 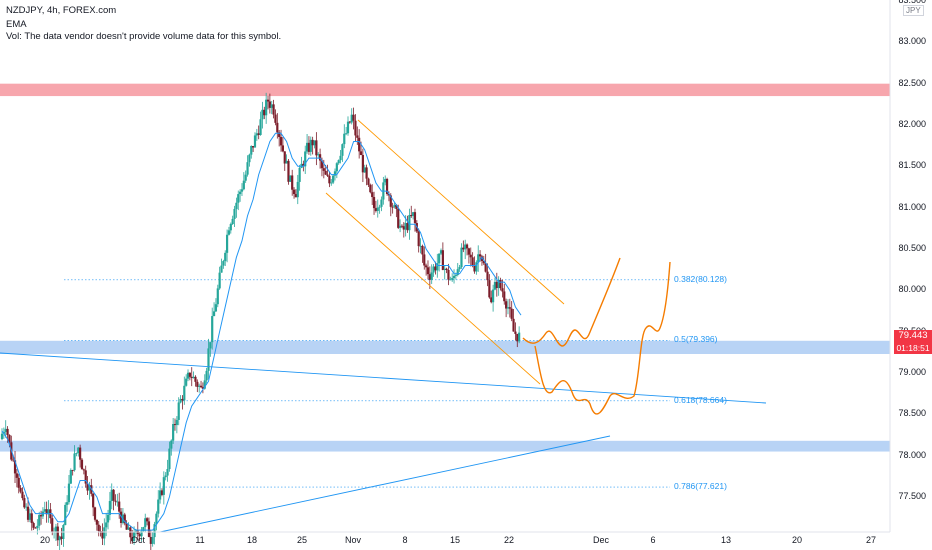 I want to click on projection-path-a, so click(x=571, y=302).